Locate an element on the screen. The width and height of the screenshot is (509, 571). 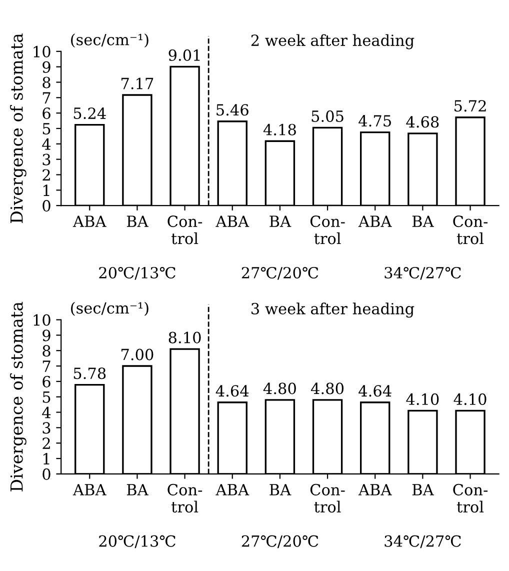
chart-title: 2 week after heading is located at coordinates (332, 42).